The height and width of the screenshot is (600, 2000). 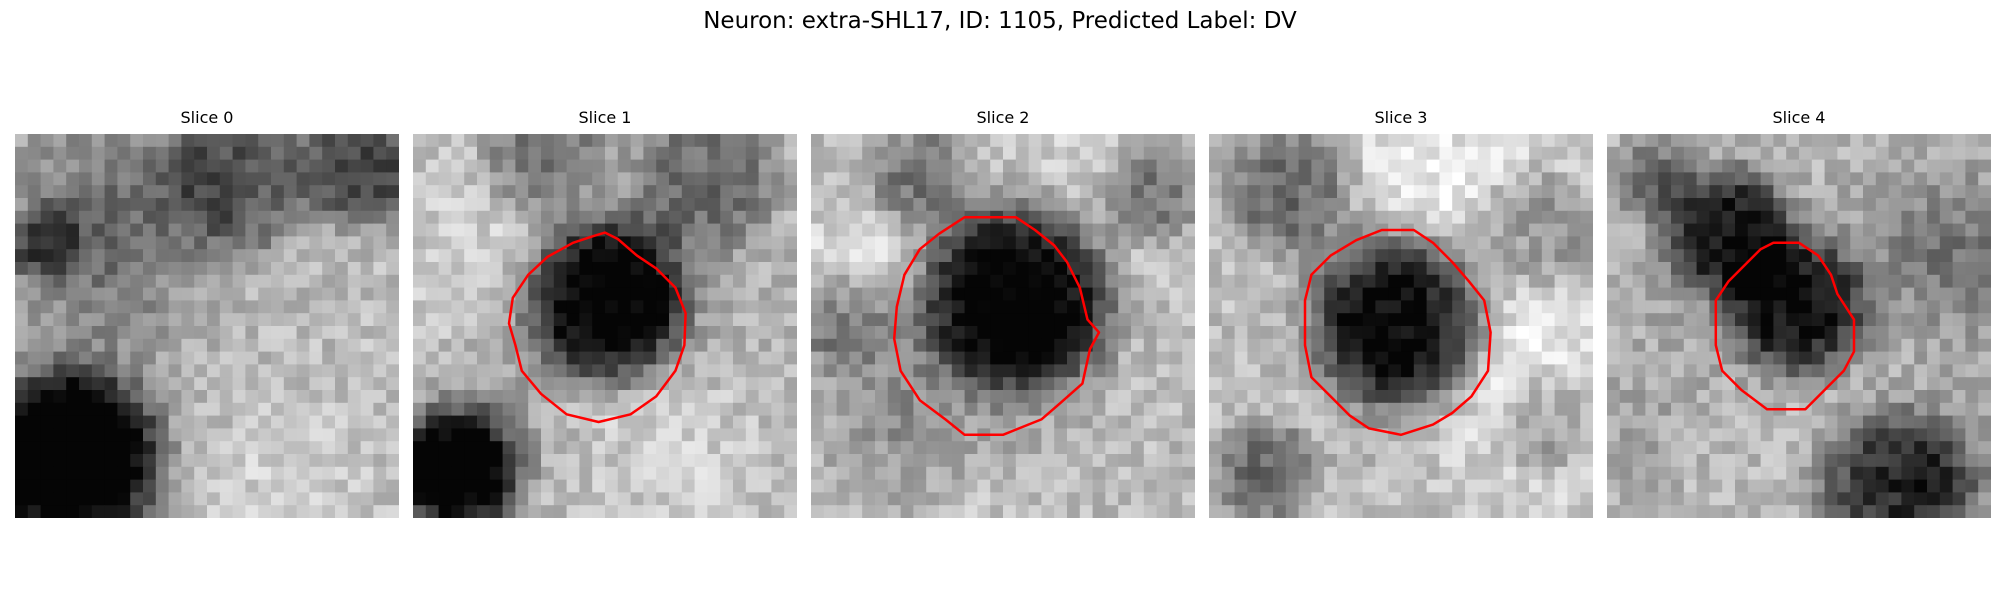 I want to click on slice-title: Slice 2, so click(x=1003, y=117).